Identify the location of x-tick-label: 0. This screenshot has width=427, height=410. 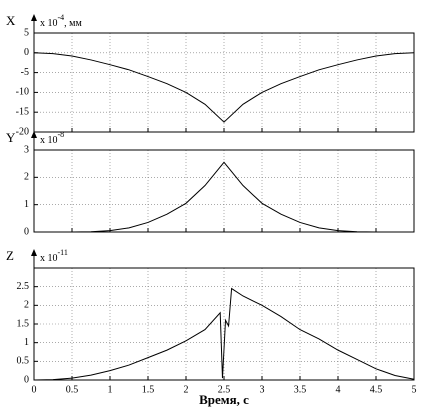
(34, 389).